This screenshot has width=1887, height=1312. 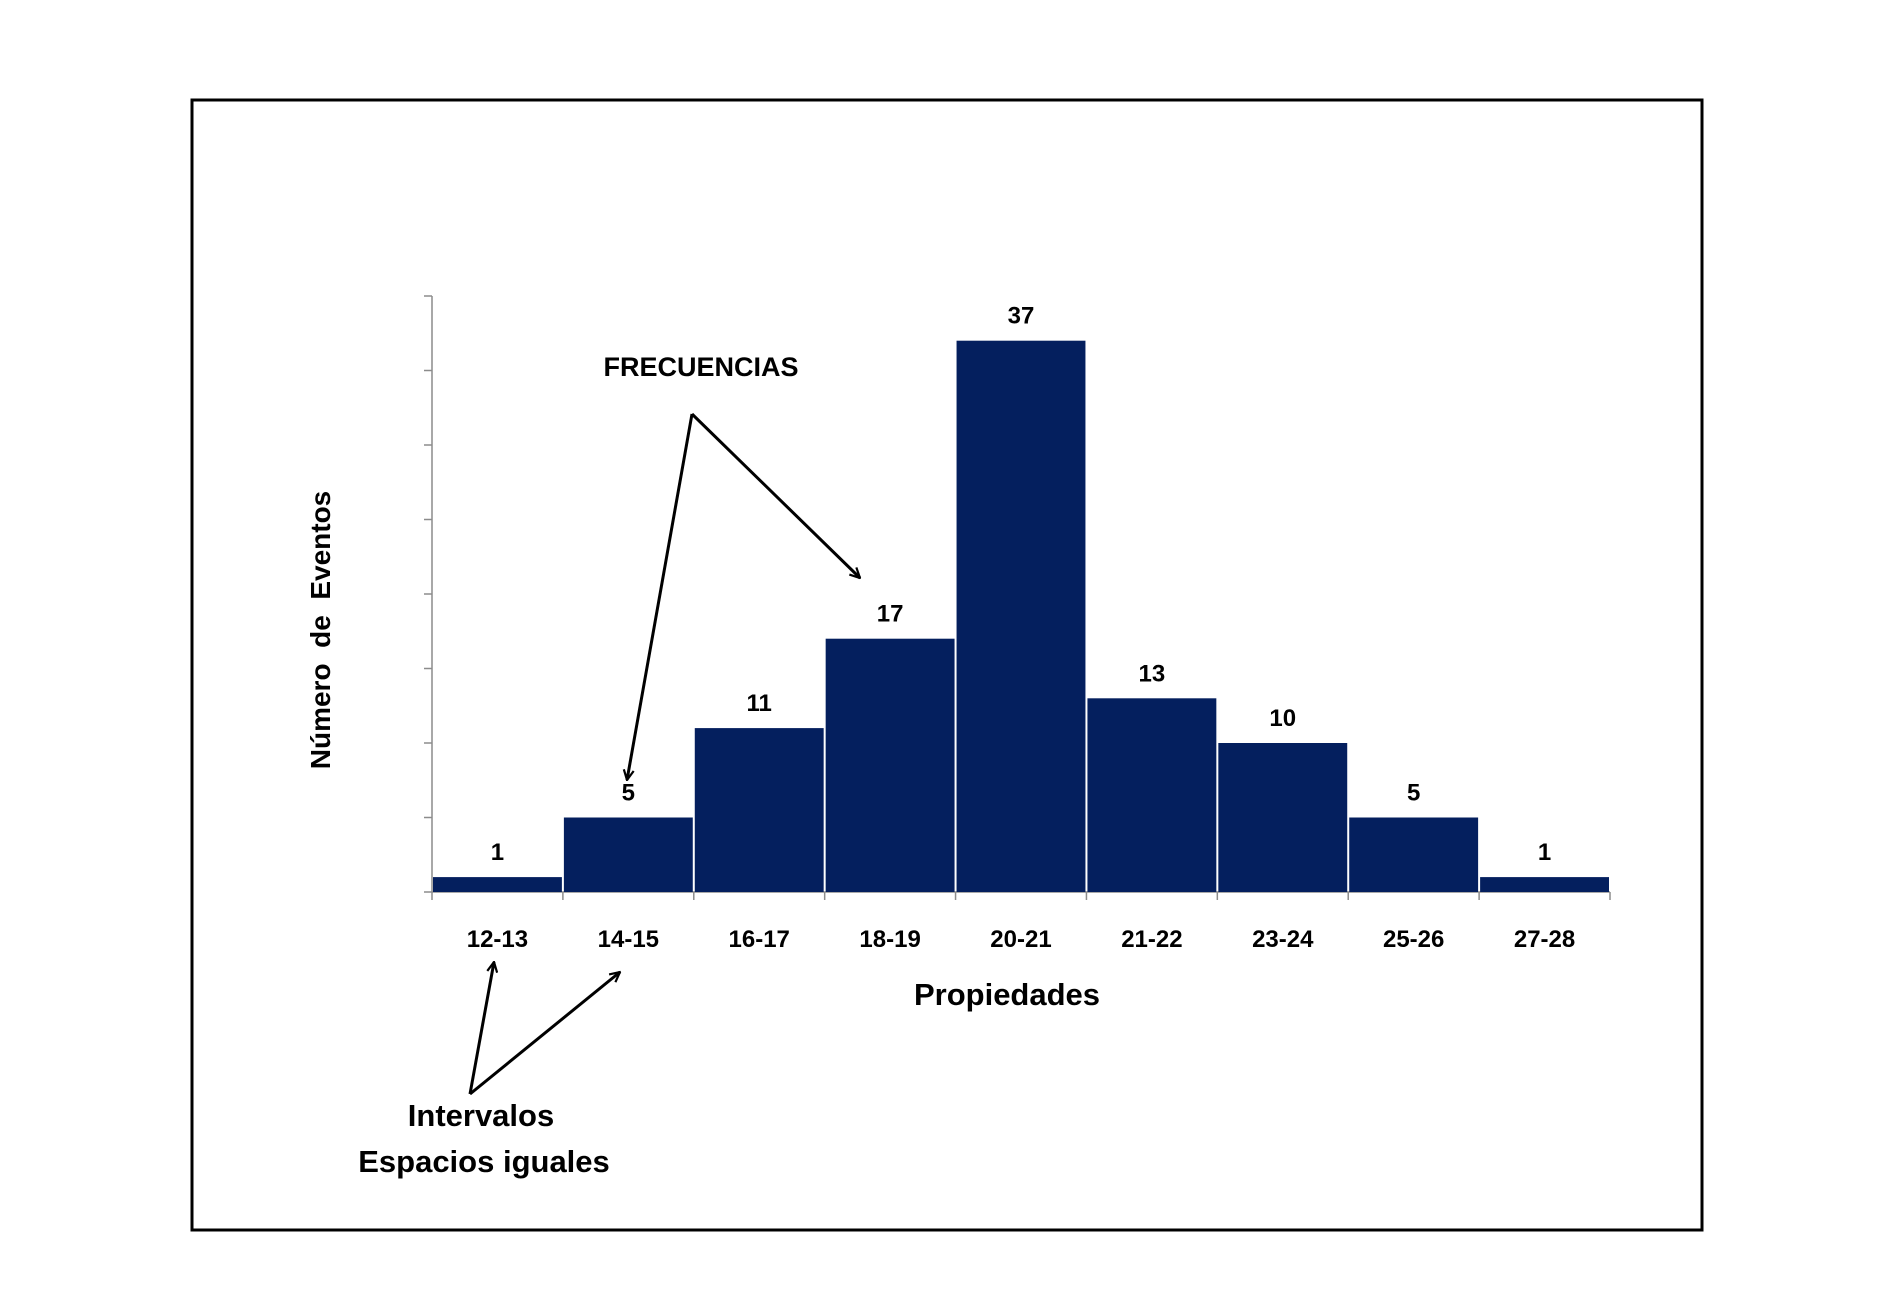 I want to click on x-tick-label-14-15: 14-15, so click(x=628, y=939).